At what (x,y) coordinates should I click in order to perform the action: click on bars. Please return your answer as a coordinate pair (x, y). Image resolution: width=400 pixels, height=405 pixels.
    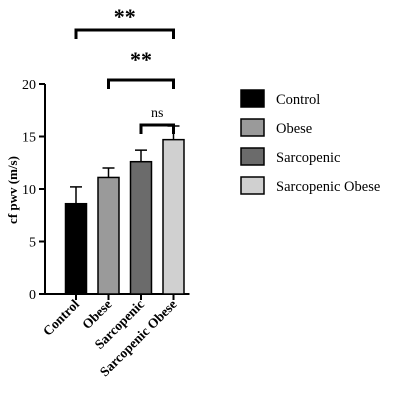
    Looking at the image, I should click on (124, 210).